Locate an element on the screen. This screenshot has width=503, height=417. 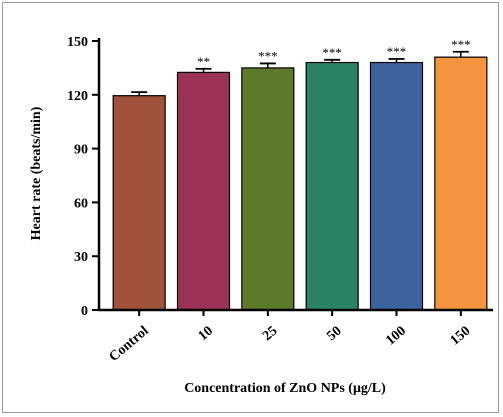
y-tick-label: 90 is located at coordinates (81, 150).